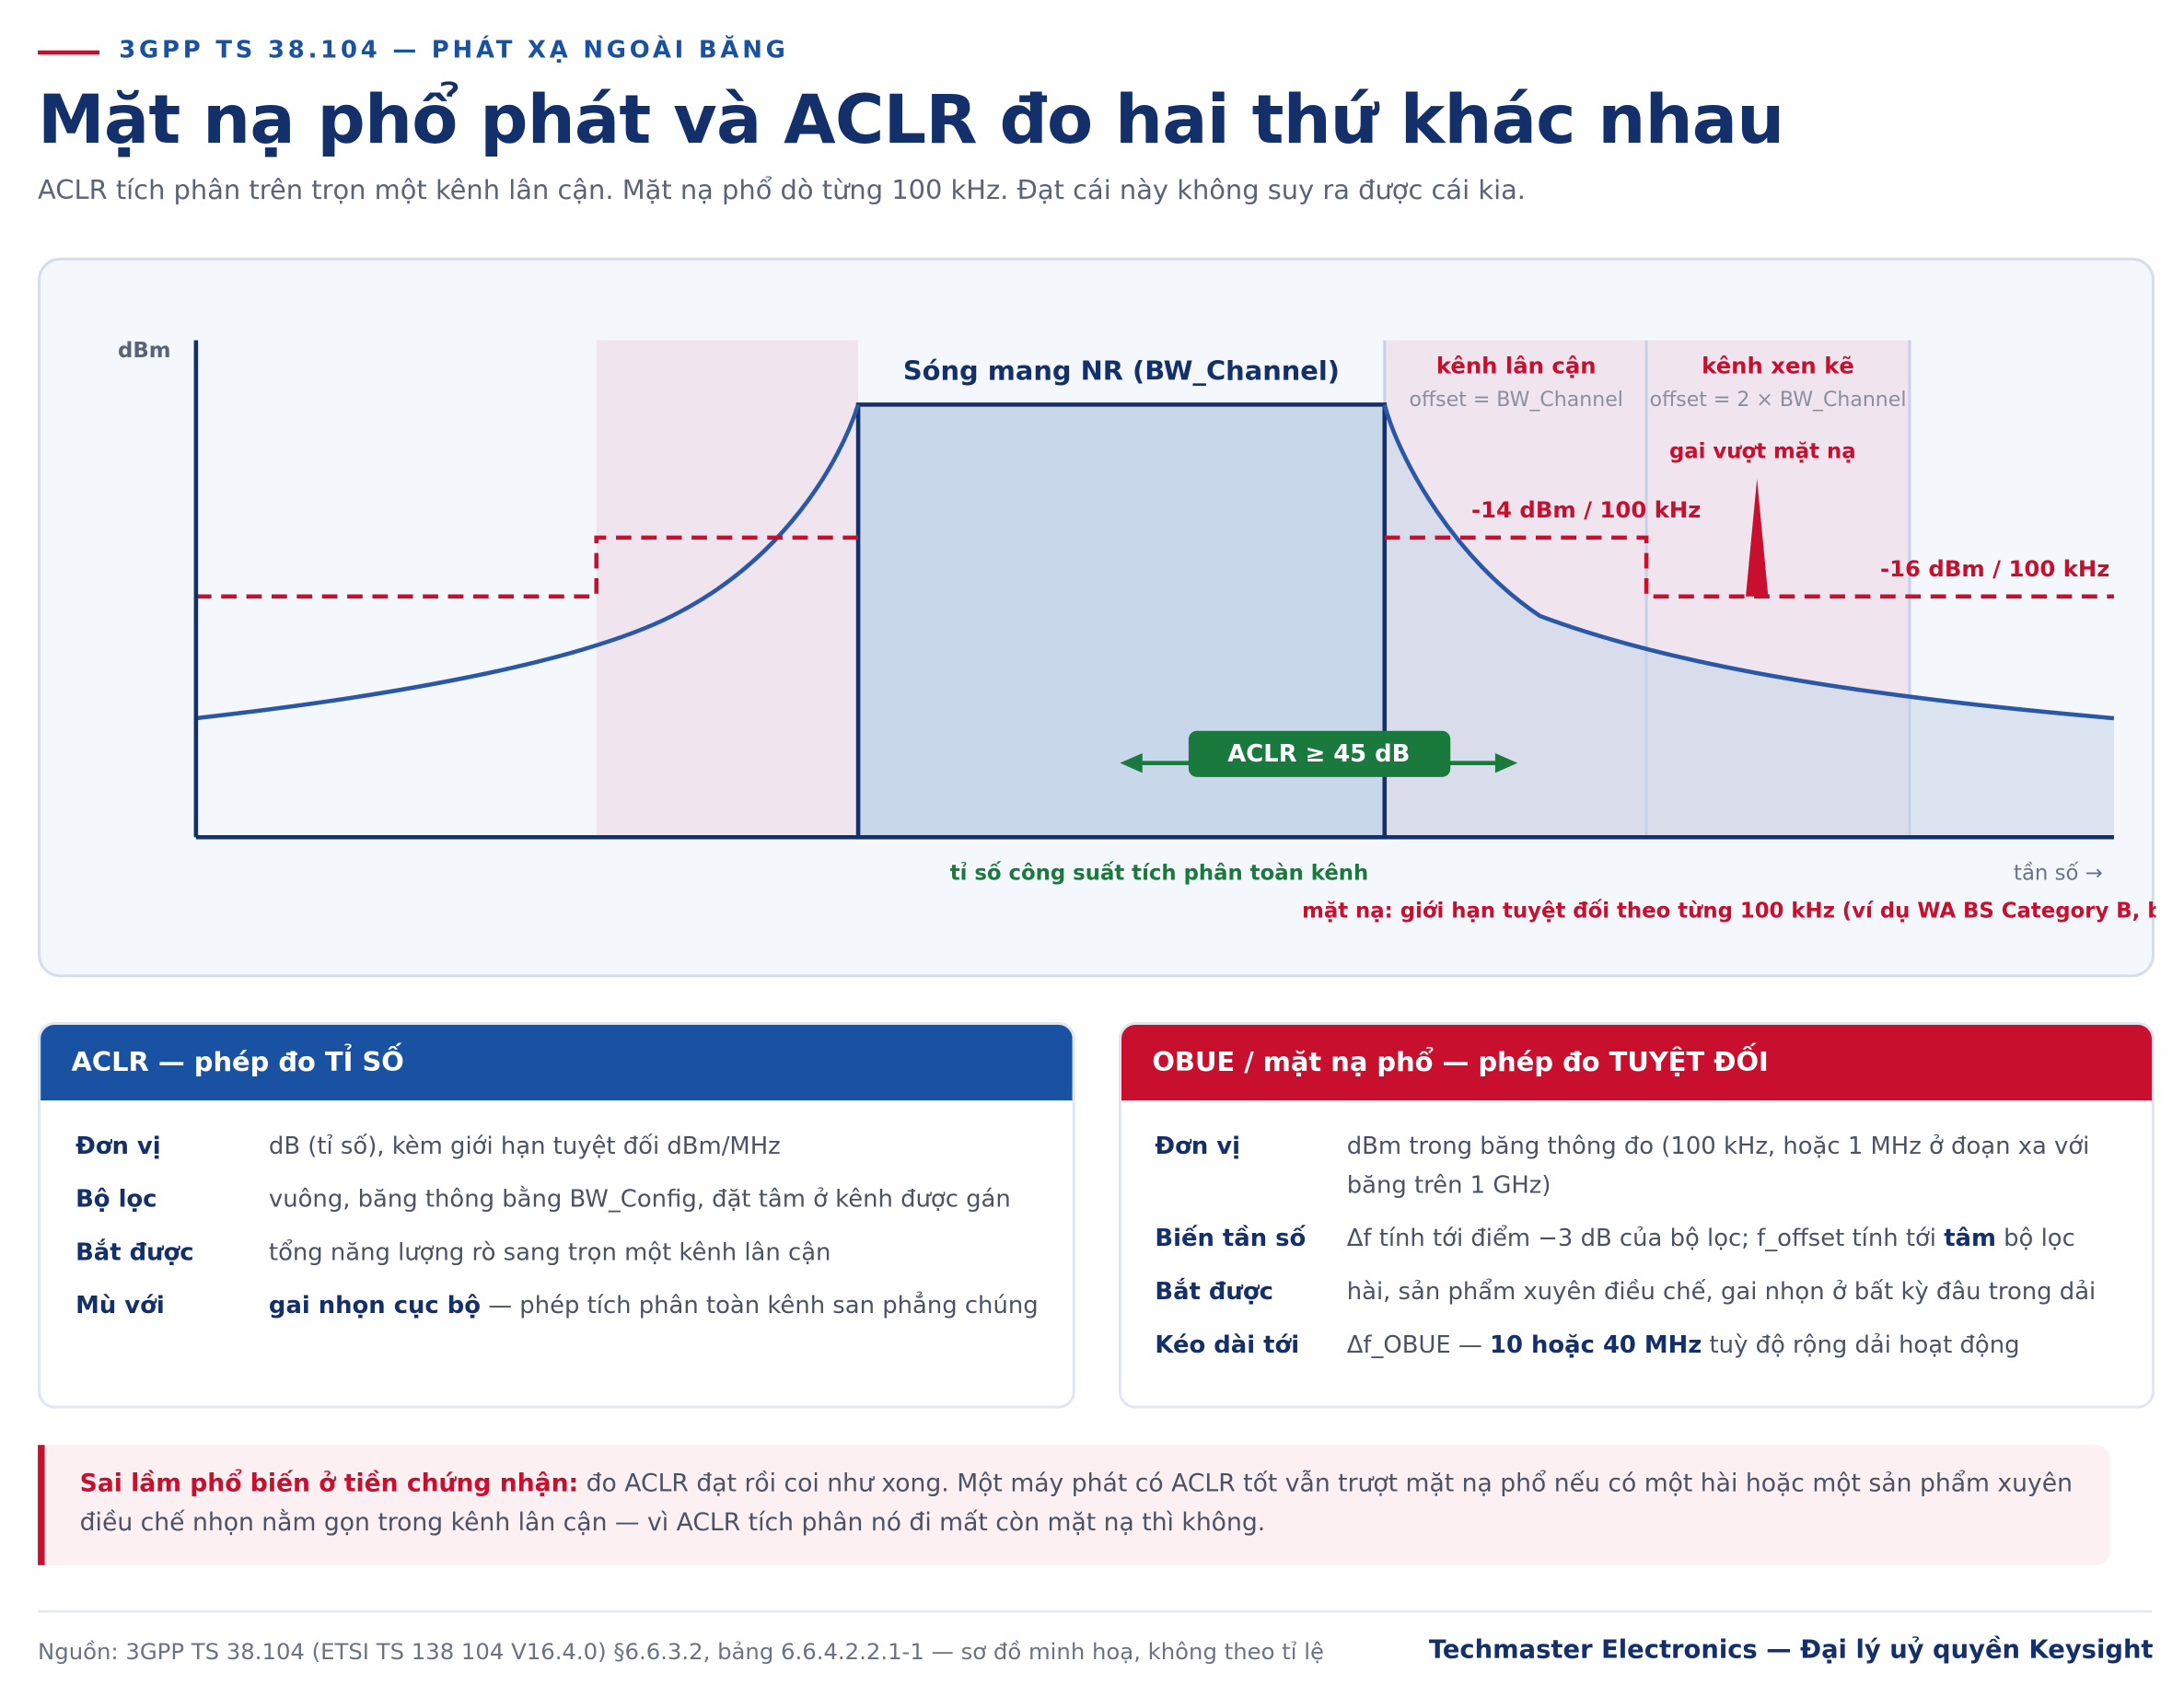 The width and height of the screenshot is (2184, 1697). I want to click on emphasis: 10 hoặc 40 MHz, so click(1596, 1345).